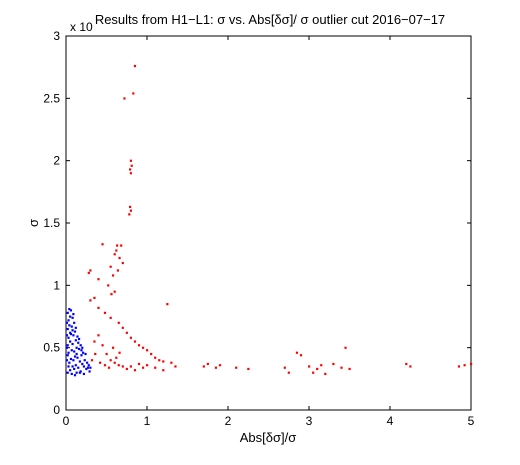 This screenshot has width=520, height=465. Describe the element at coordinates (390, 421) in the screenshot. I see `x-tick-label: 4` at that location.